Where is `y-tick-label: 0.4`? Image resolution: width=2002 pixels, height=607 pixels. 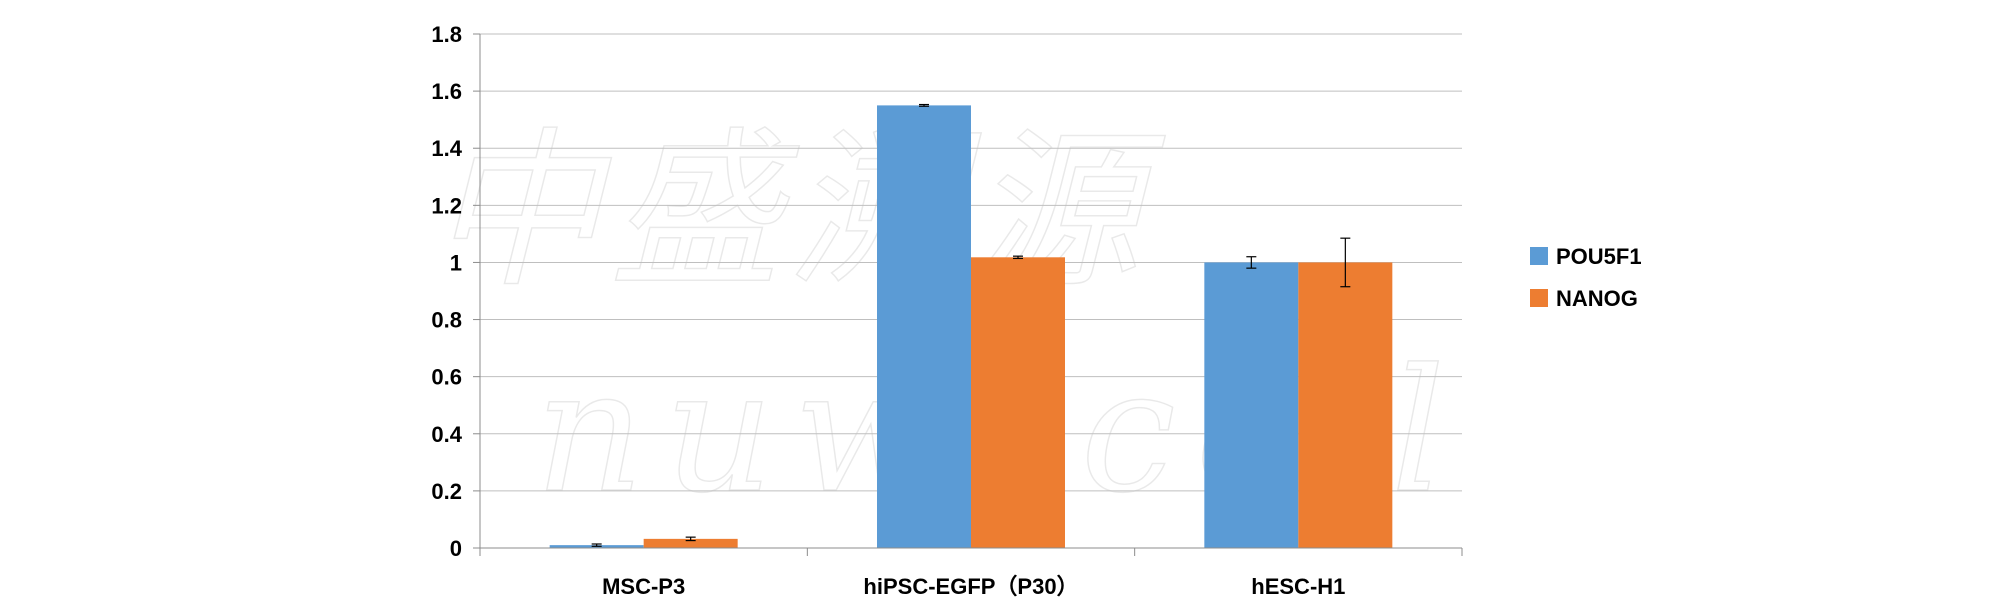
y-tick-label: 0.4 is located at coordinates (446, 434).